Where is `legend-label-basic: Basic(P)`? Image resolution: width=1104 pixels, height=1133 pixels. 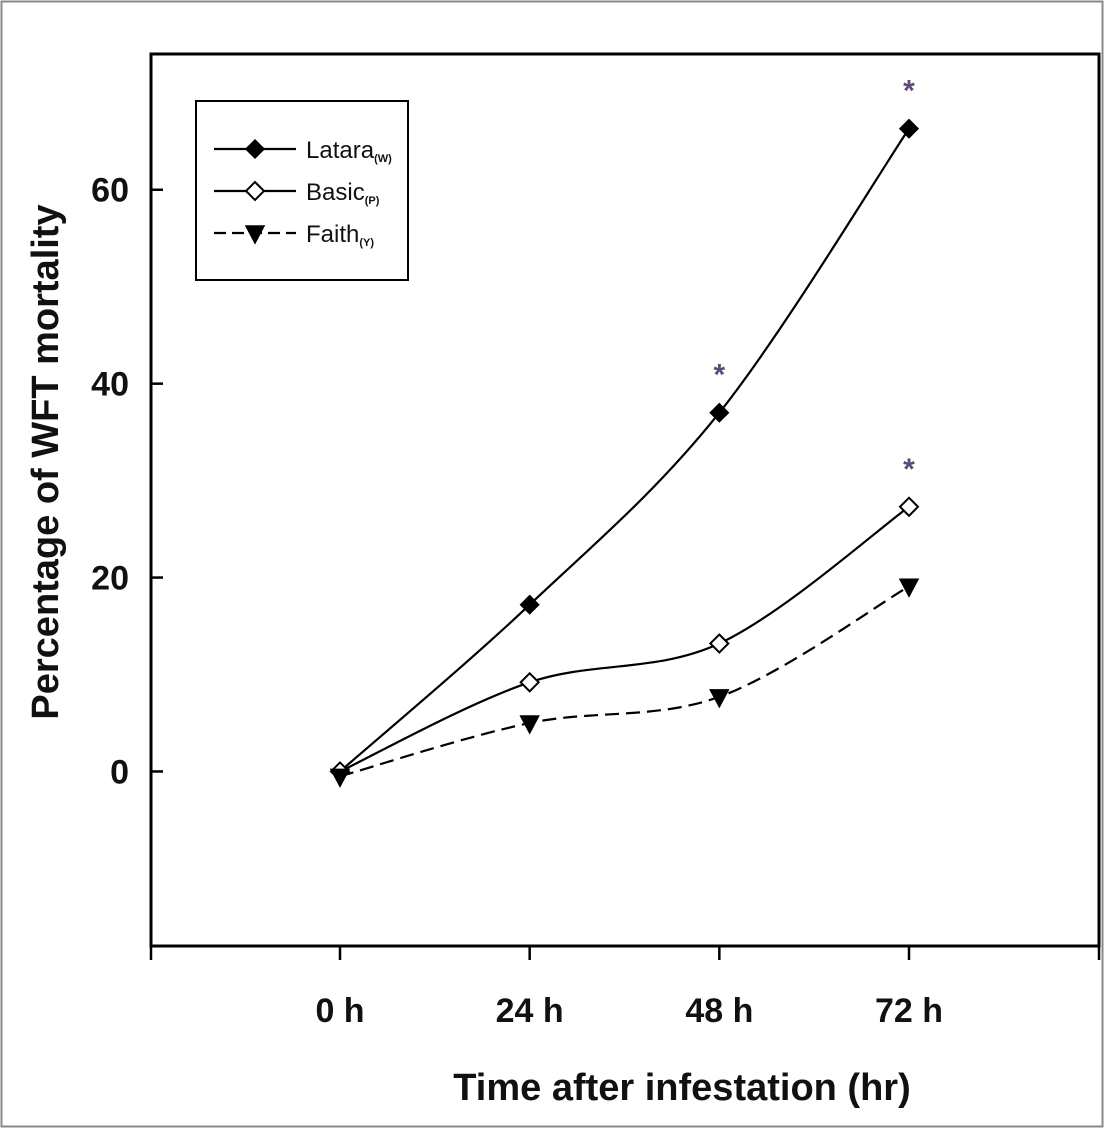
legend-label-basic: Basic(P) is located at coordinates (343, 193).